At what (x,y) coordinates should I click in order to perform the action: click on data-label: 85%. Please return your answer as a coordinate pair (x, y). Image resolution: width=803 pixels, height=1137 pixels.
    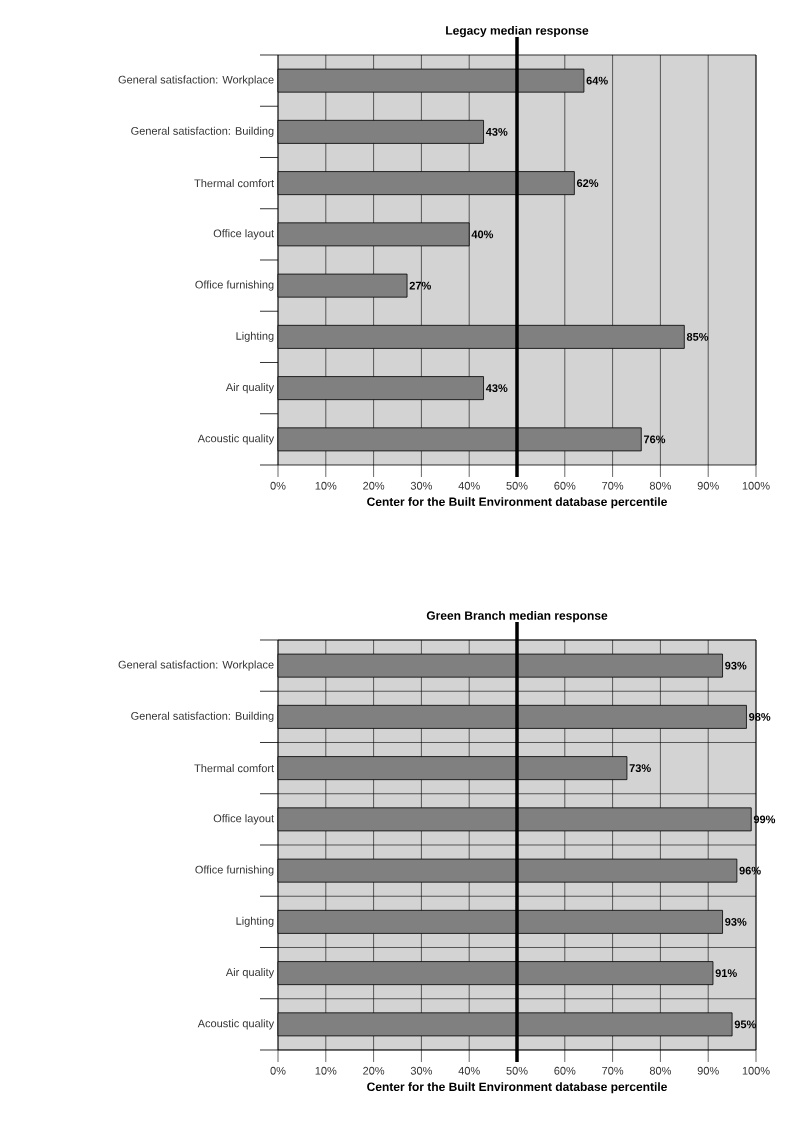
    Looking at the image, I should click on (697, 336).